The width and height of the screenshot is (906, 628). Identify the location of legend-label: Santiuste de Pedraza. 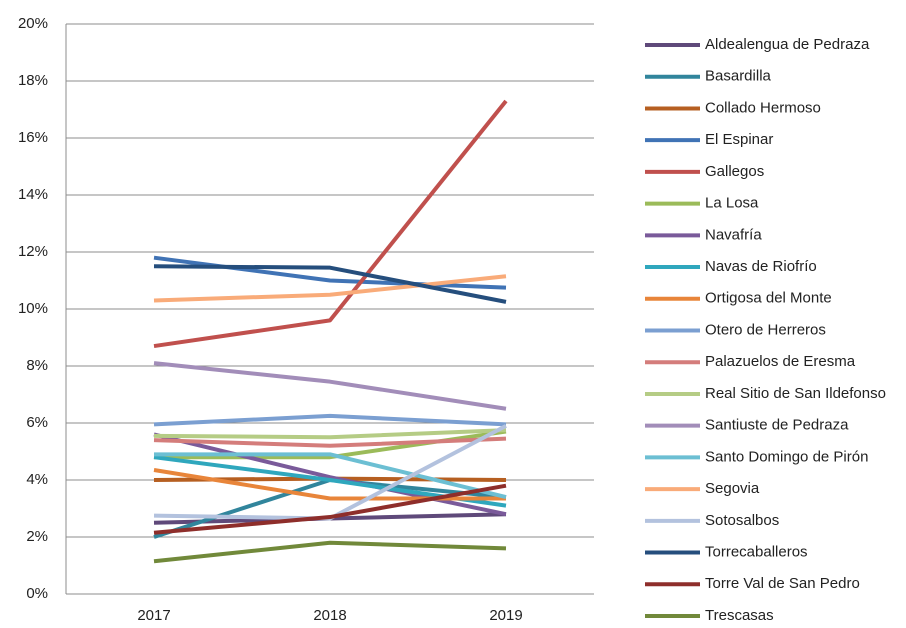
(777, 425).